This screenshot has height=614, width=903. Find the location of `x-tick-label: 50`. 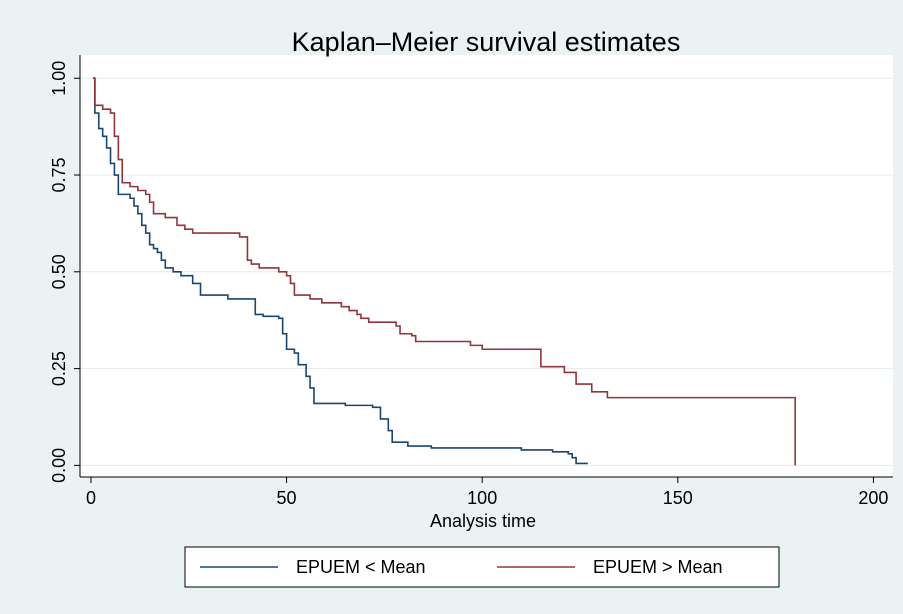

x-tick-label: 50 is located at coordinates (287, 498).